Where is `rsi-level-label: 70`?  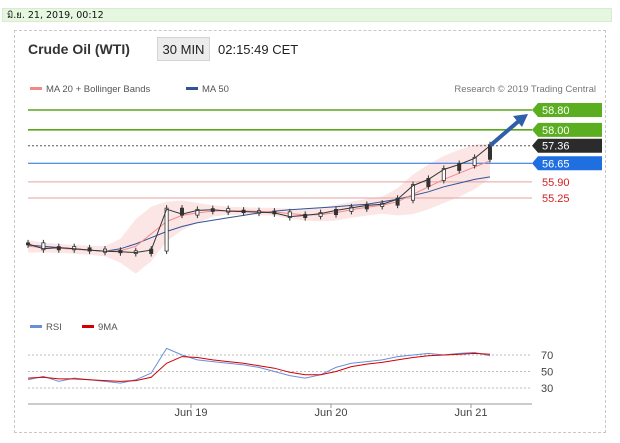
rsi-level-label: 70 is located at coordinates (547, 356).